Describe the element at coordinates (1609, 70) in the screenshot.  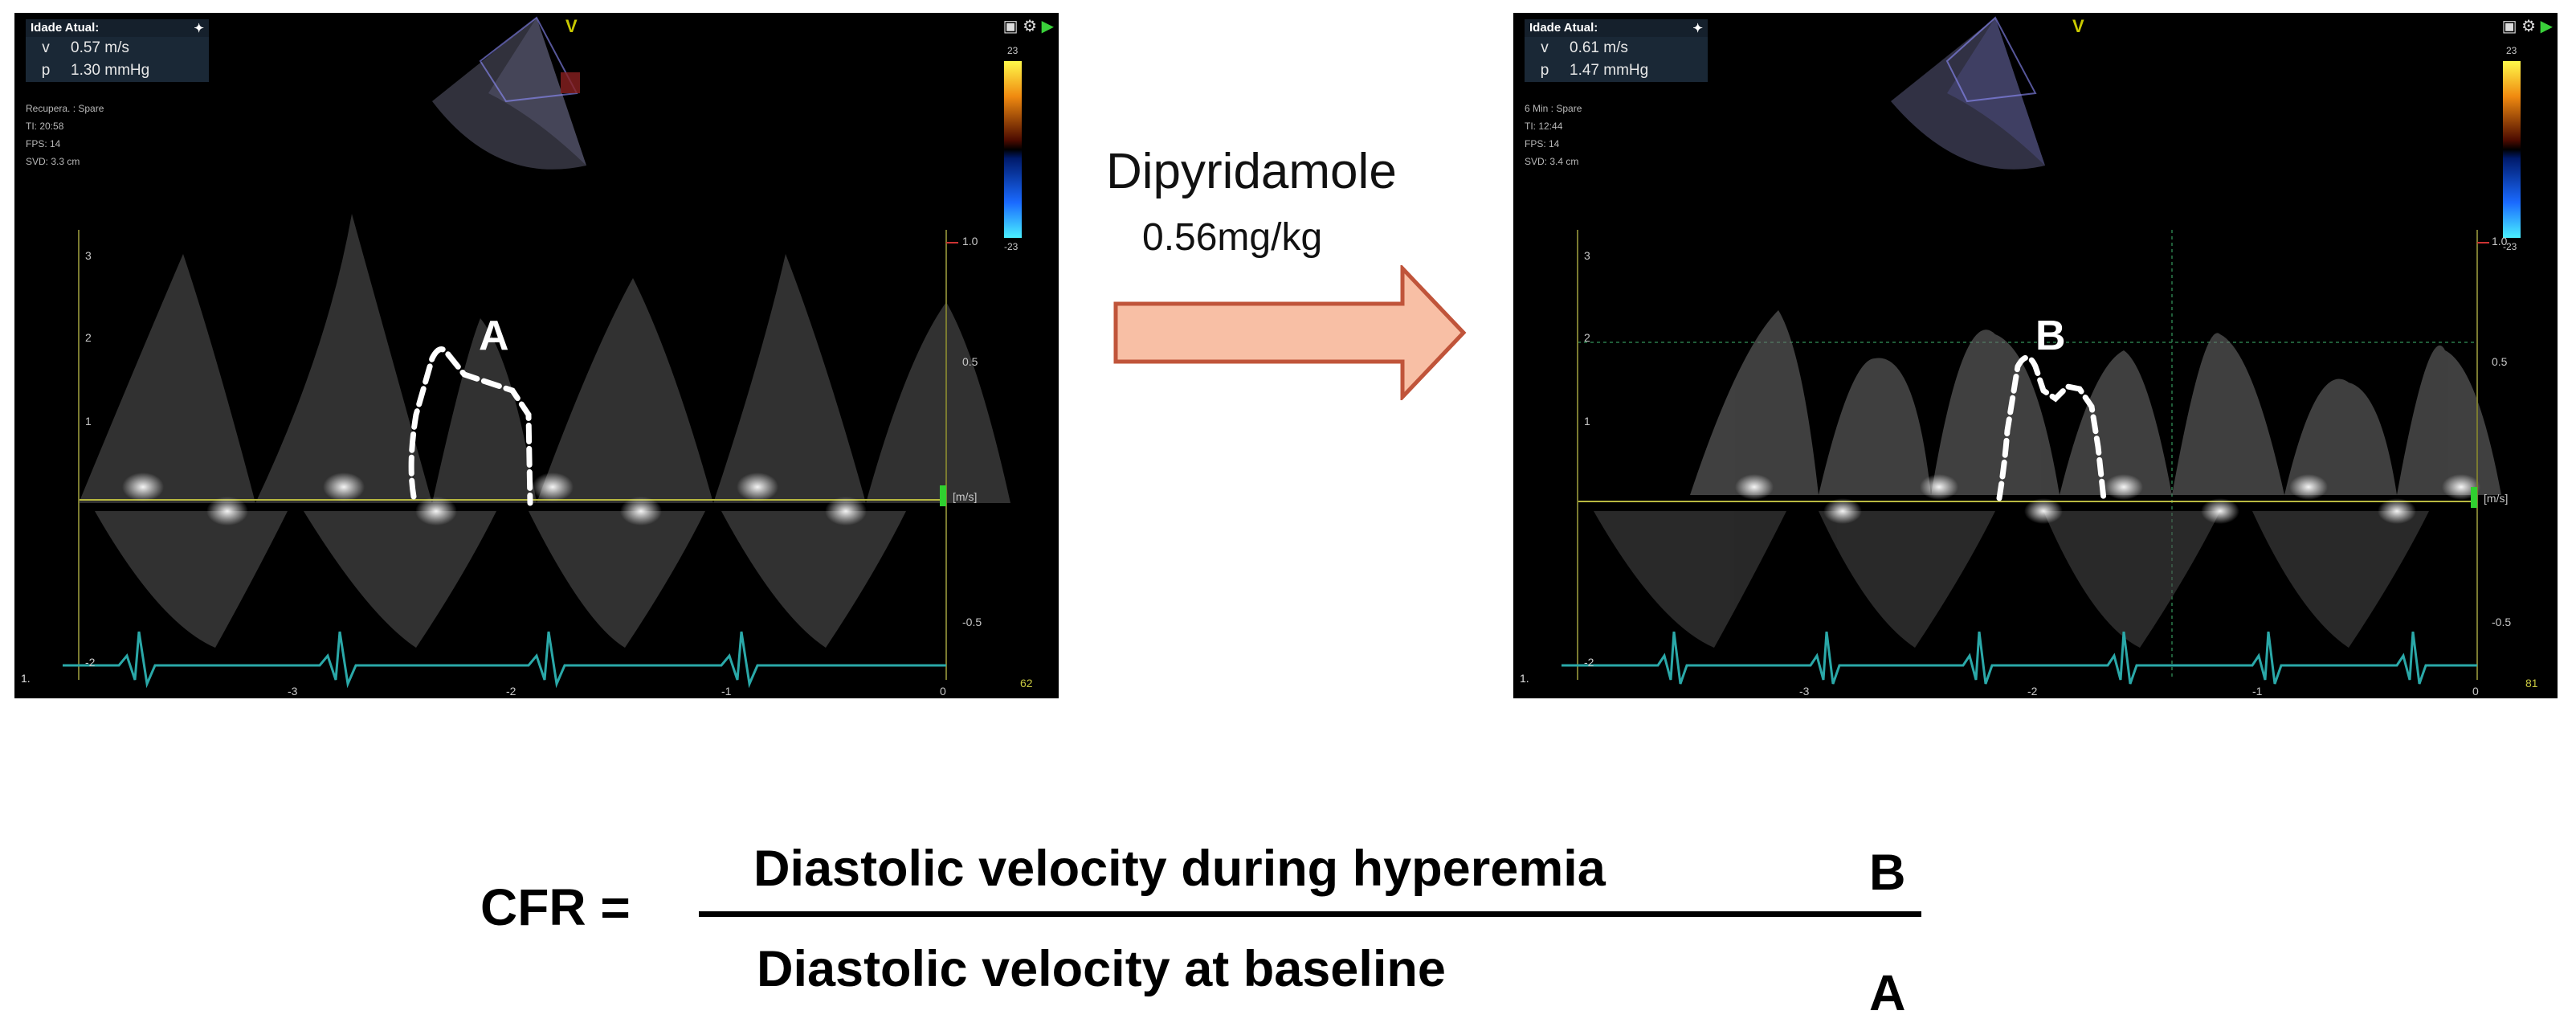
I see `pressure-value: 1.47 mmHg` at that location.